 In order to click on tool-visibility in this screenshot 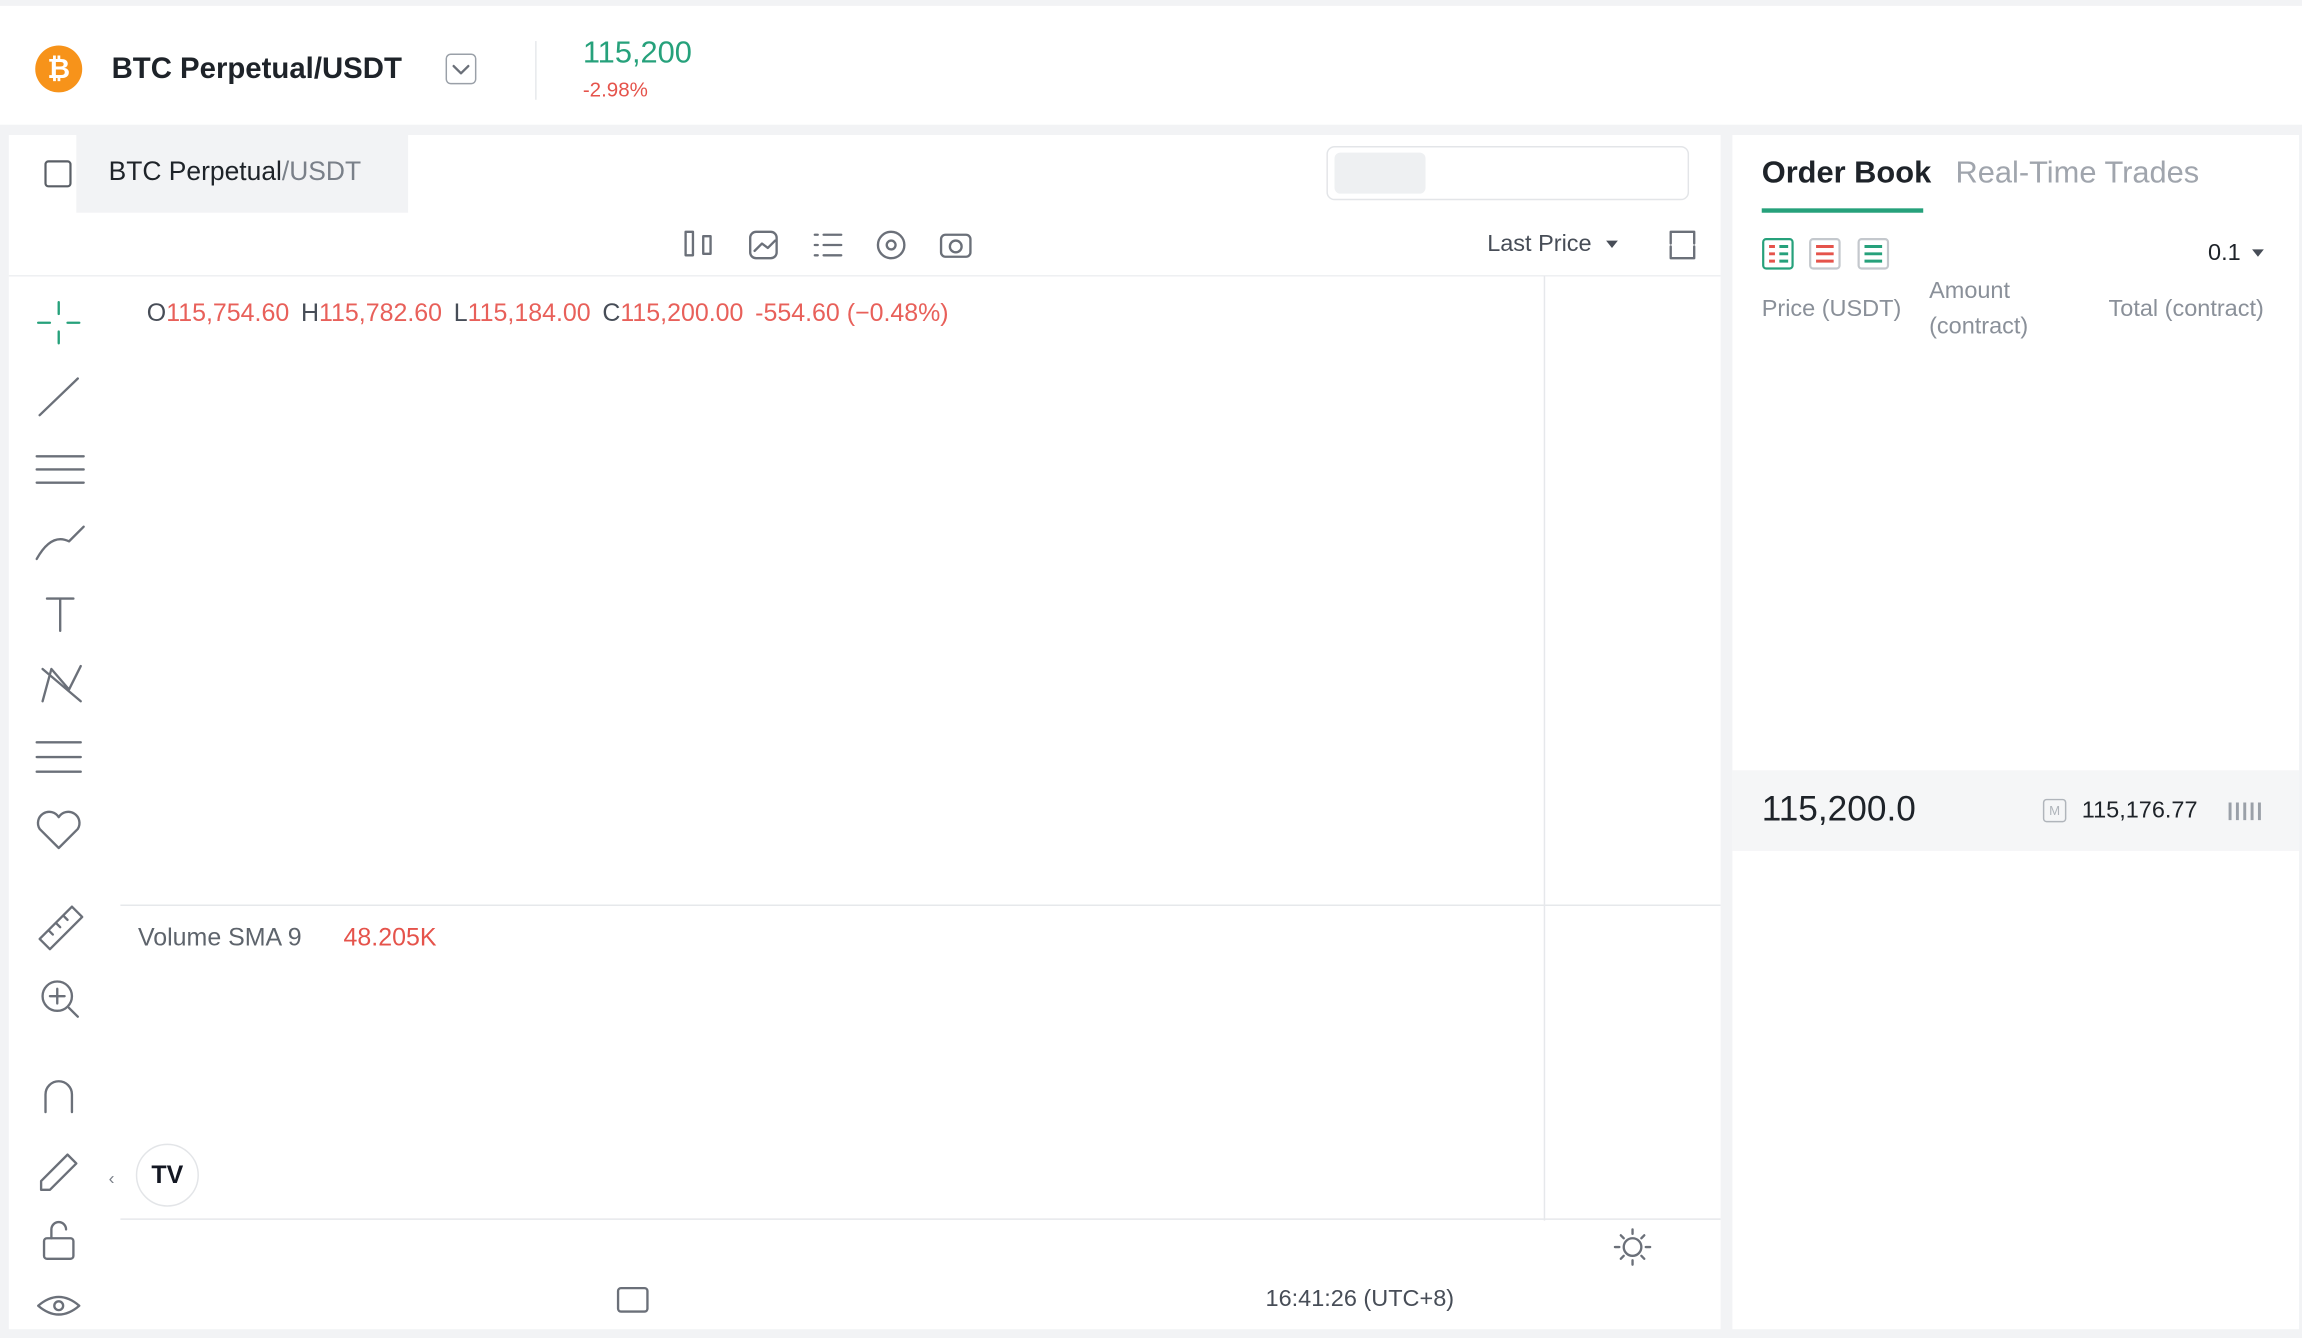, I will do `click(58, 1305)`.